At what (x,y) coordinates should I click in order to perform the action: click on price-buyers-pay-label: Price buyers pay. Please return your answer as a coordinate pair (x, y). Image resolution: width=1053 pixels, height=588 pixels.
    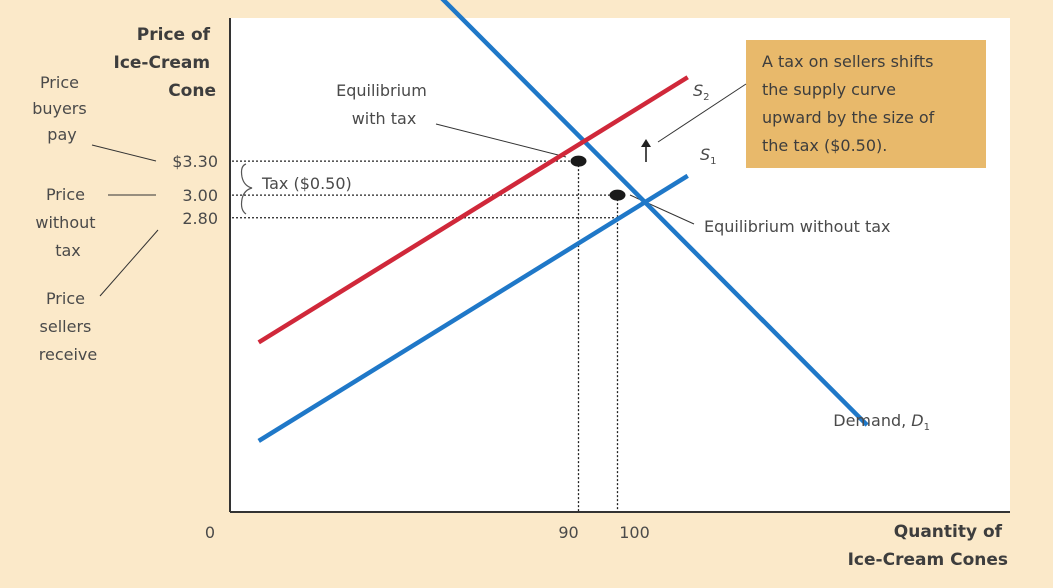
    Looking at the image, I should click on (62, 108).